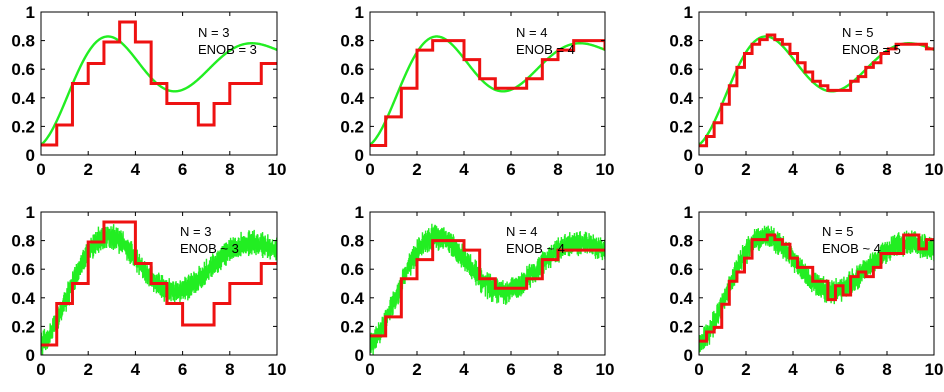  I want to click on panel-annotation: ENOB ~ 3, so click(209, 248).